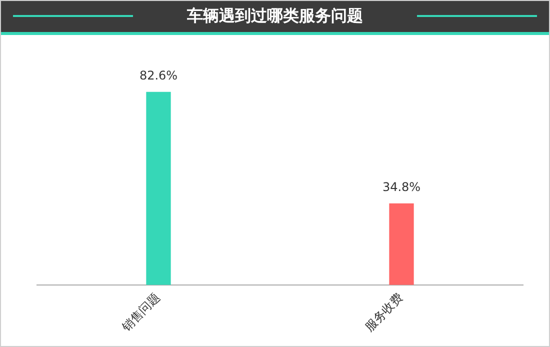 The image size is (550, 347). Describe the element at coordinates (384, 312) in the screenshot. I see `x-tick-label: 服务收费` at that location.